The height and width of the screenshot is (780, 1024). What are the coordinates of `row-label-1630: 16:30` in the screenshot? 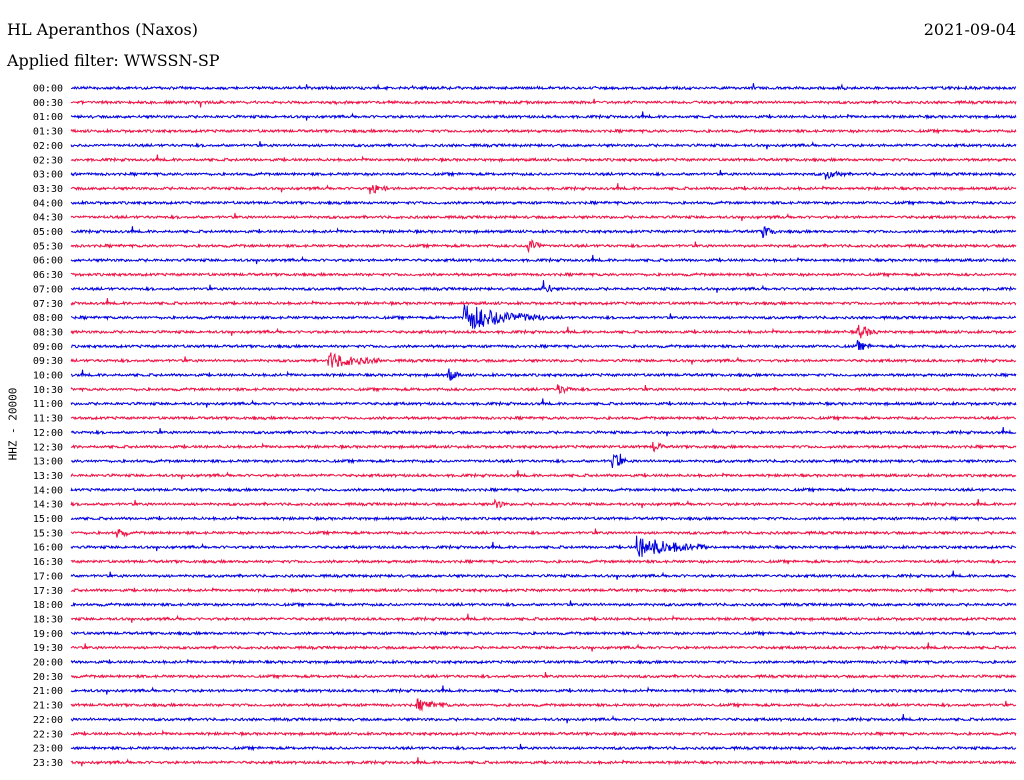 It's located at (48, 562).